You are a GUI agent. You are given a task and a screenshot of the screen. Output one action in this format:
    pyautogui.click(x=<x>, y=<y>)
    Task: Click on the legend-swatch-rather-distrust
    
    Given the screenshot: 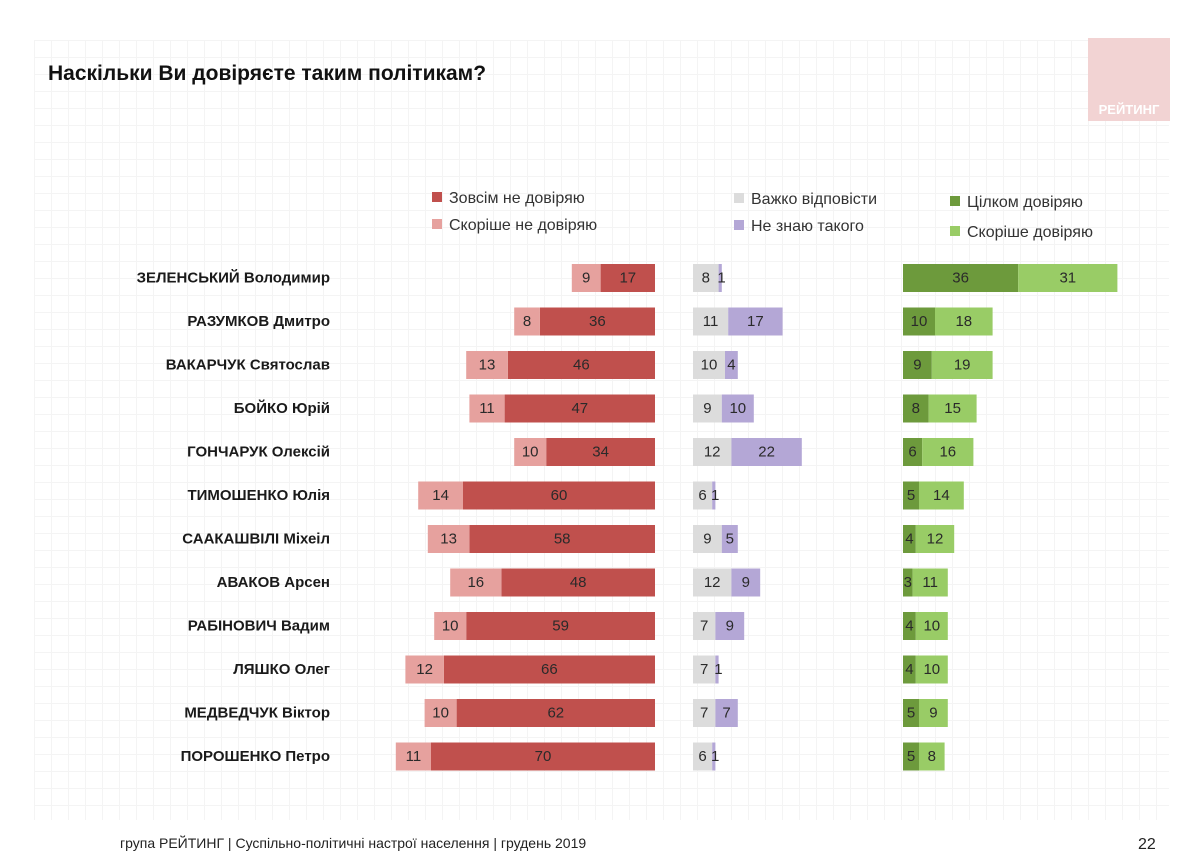 What is the action you would take?
    pyautogui.click(x=437, y=224)
    